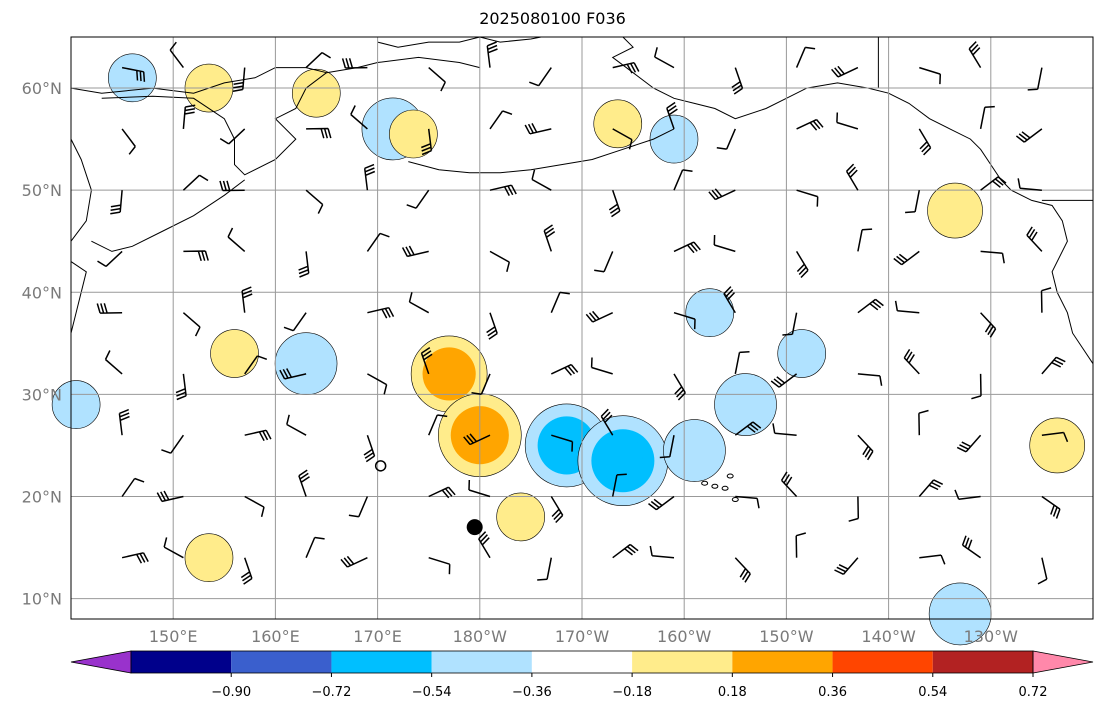 The width and height of the screenshot is (1105, 712). I want to click on colorbar-tick-label: 0.18, so click(732, 692).